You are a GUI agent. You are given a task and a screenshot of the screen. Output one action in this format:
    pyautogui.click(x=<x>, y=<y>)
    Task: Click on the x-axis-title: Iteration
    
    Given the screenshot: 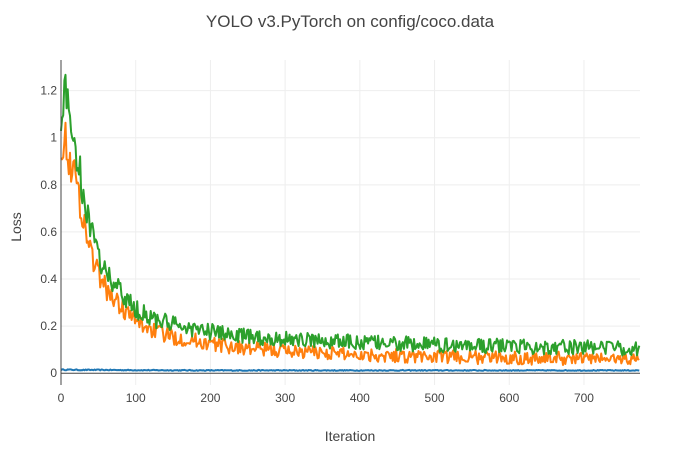 What is the action you would take?
    pyautogui.click(x=350, y=436)
    